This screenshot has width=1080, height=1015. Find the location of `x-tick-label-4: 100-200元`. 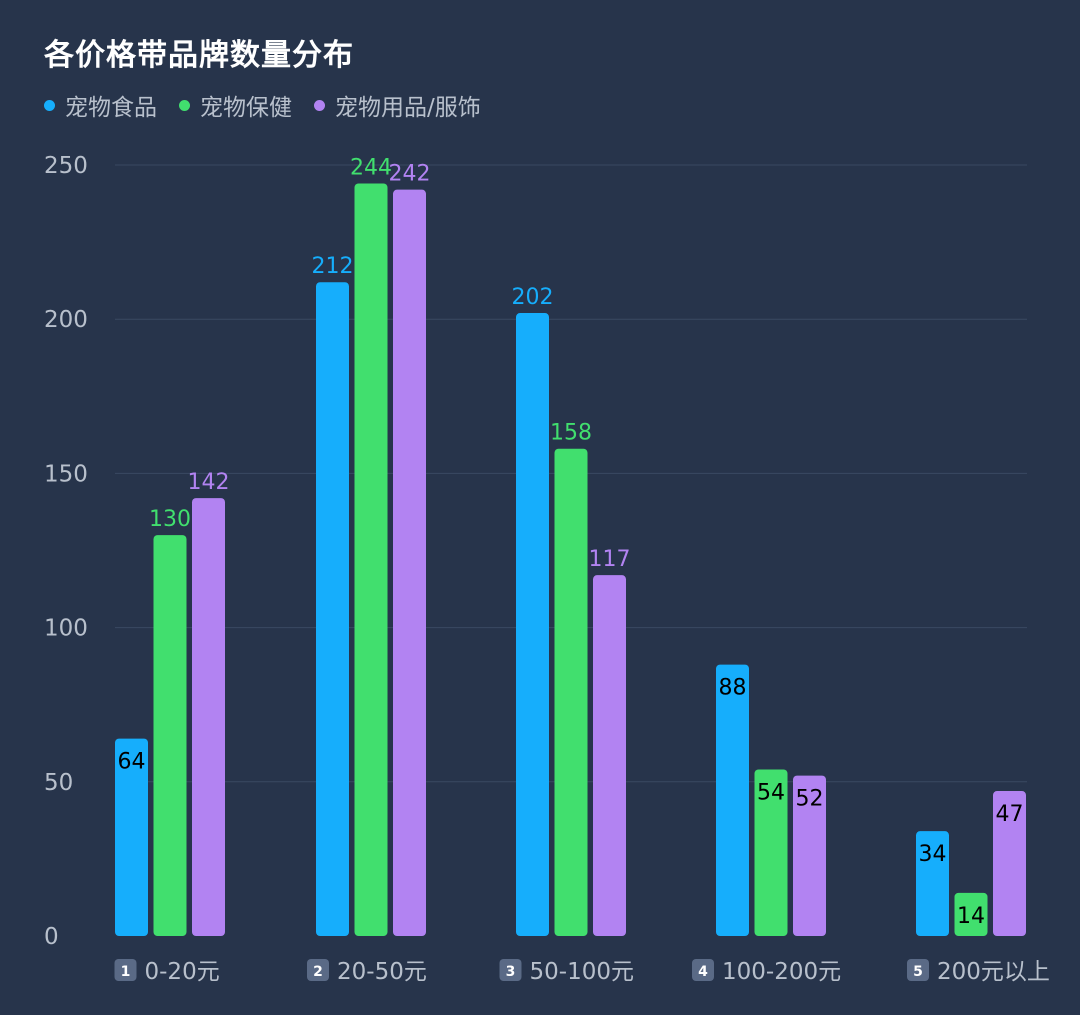

x-tick-label-4: 100-200元 is located at coordinates (781, 972).